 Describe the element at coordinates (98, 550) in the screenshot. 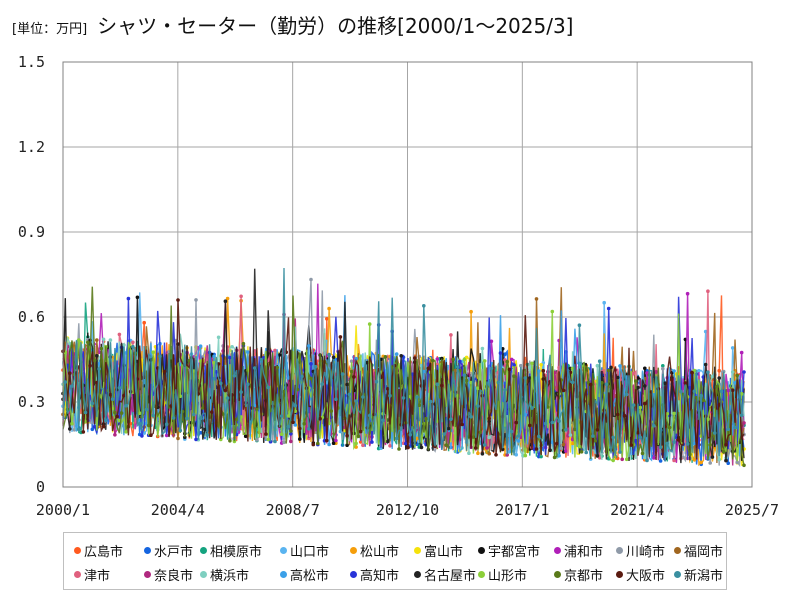

I see `legend-item: 広島市` at that location.